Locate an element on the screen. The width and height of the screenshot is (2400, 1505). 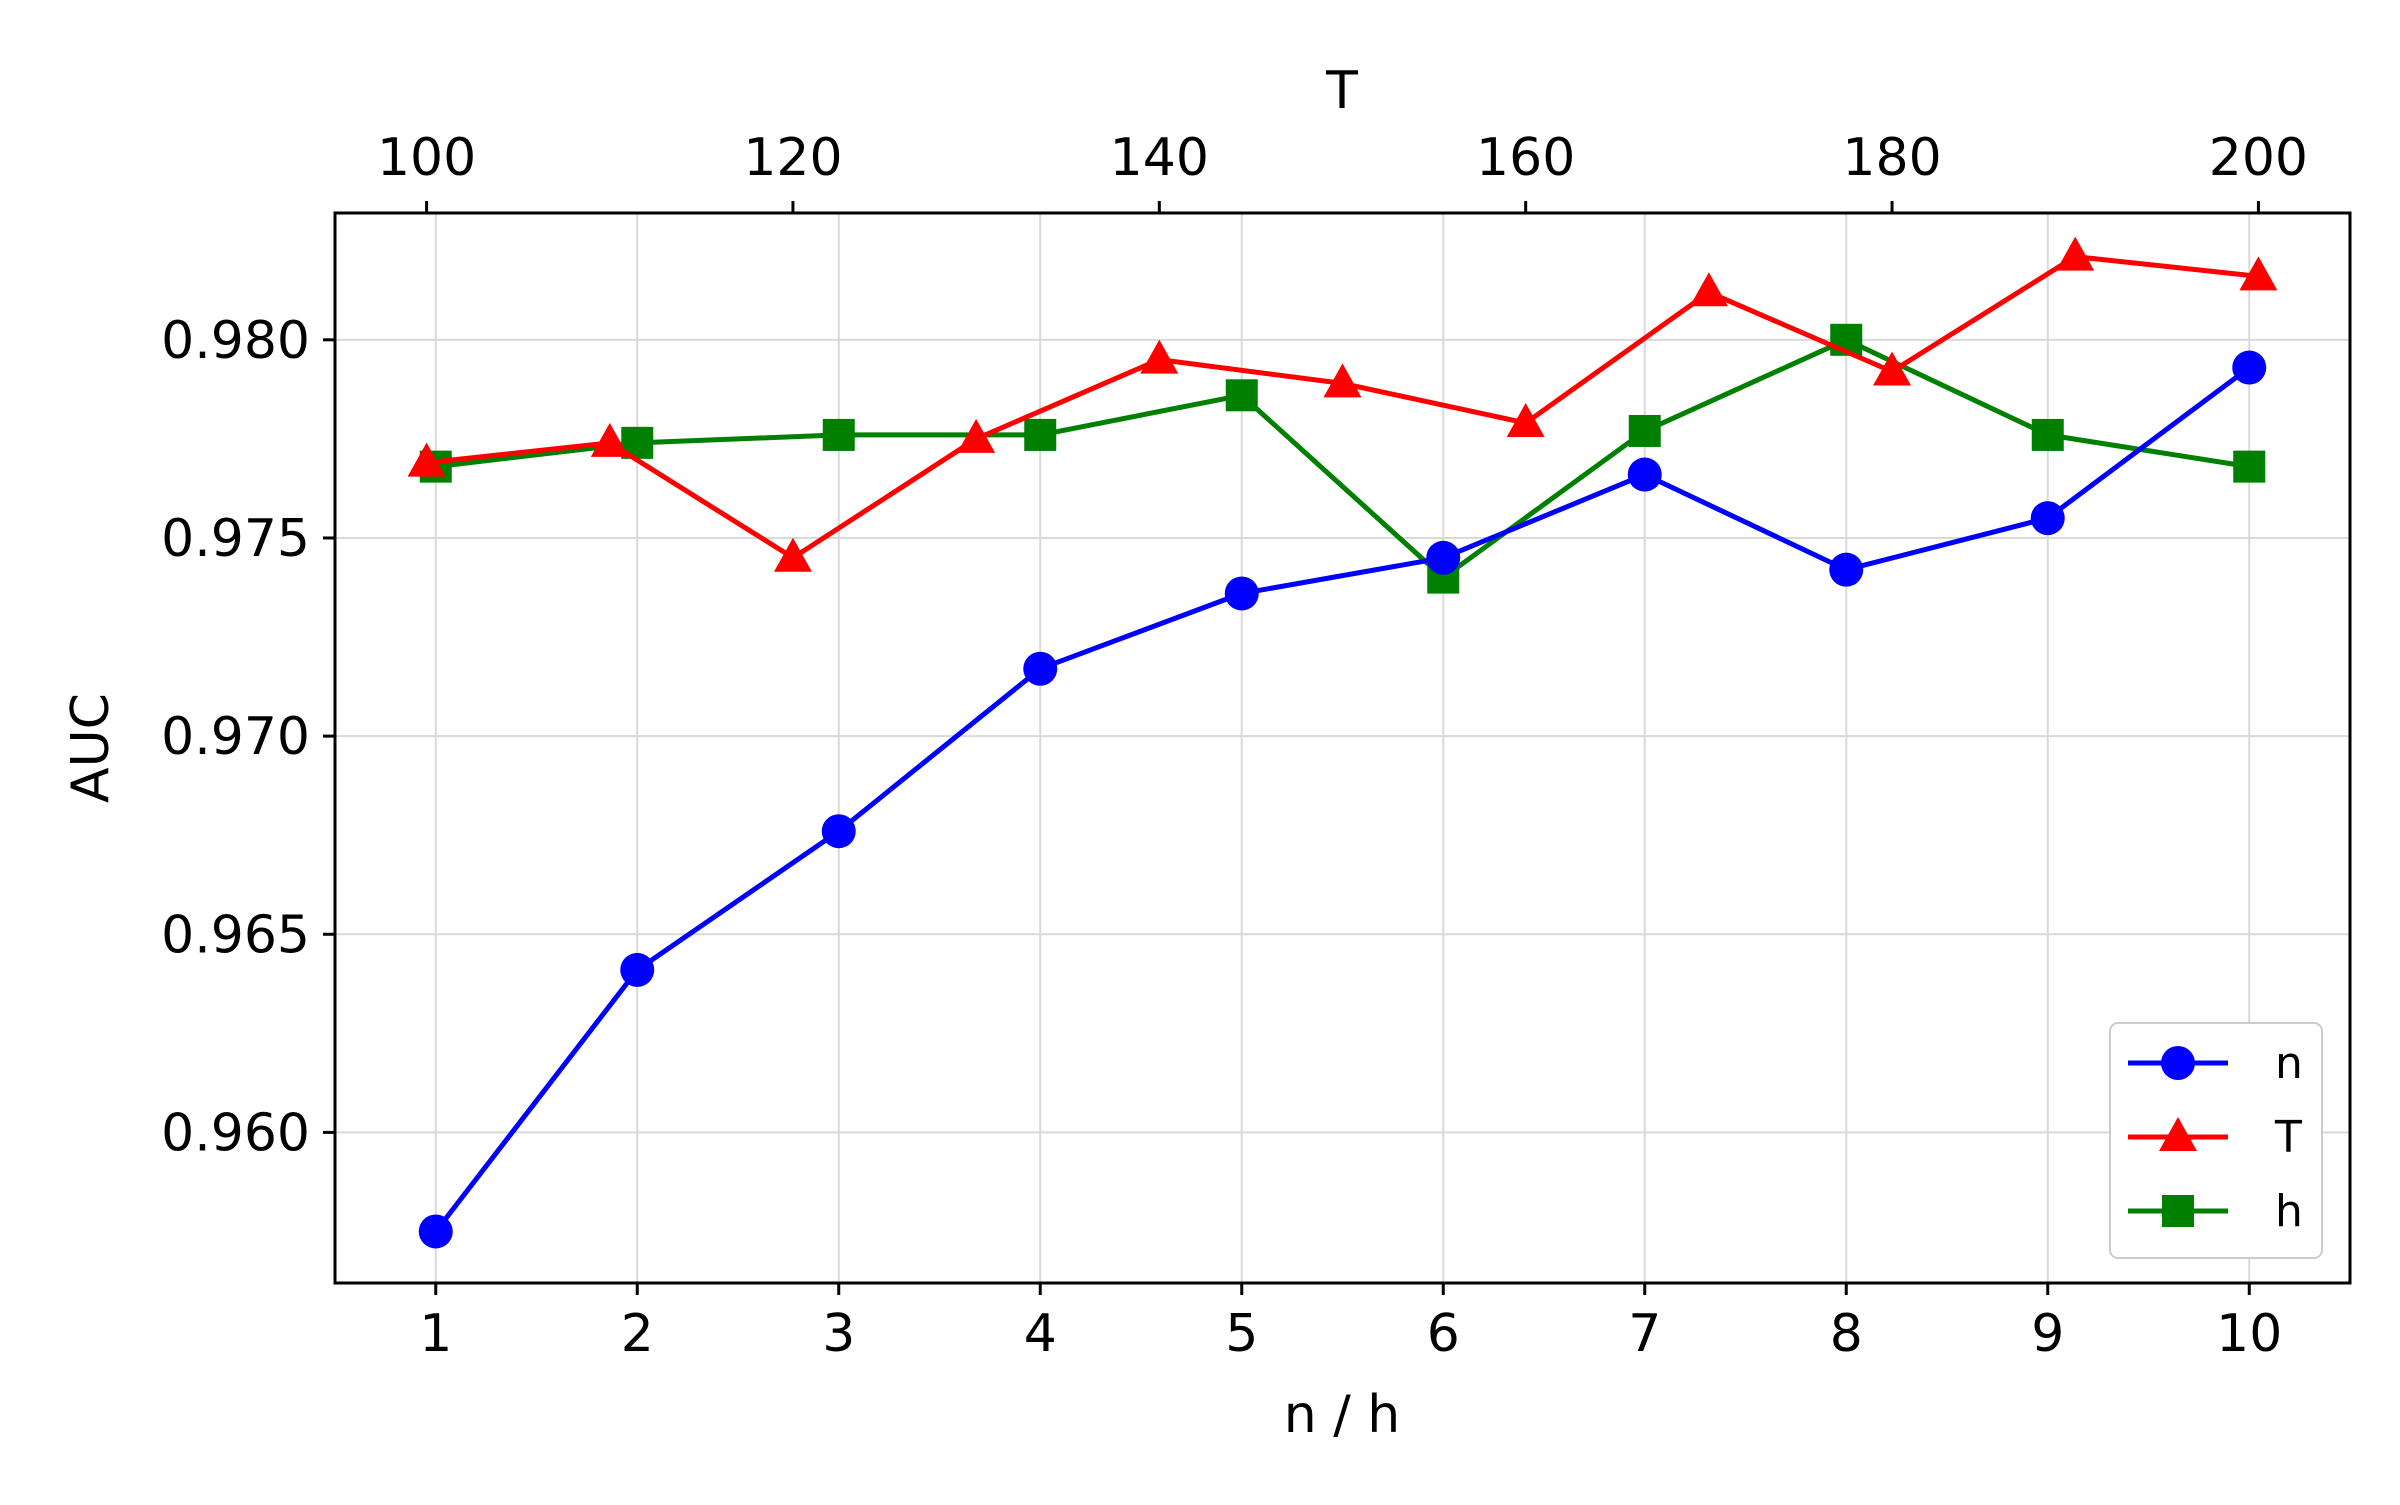
top-x-tick-label: 160 is located at coordinates (1525, 158).